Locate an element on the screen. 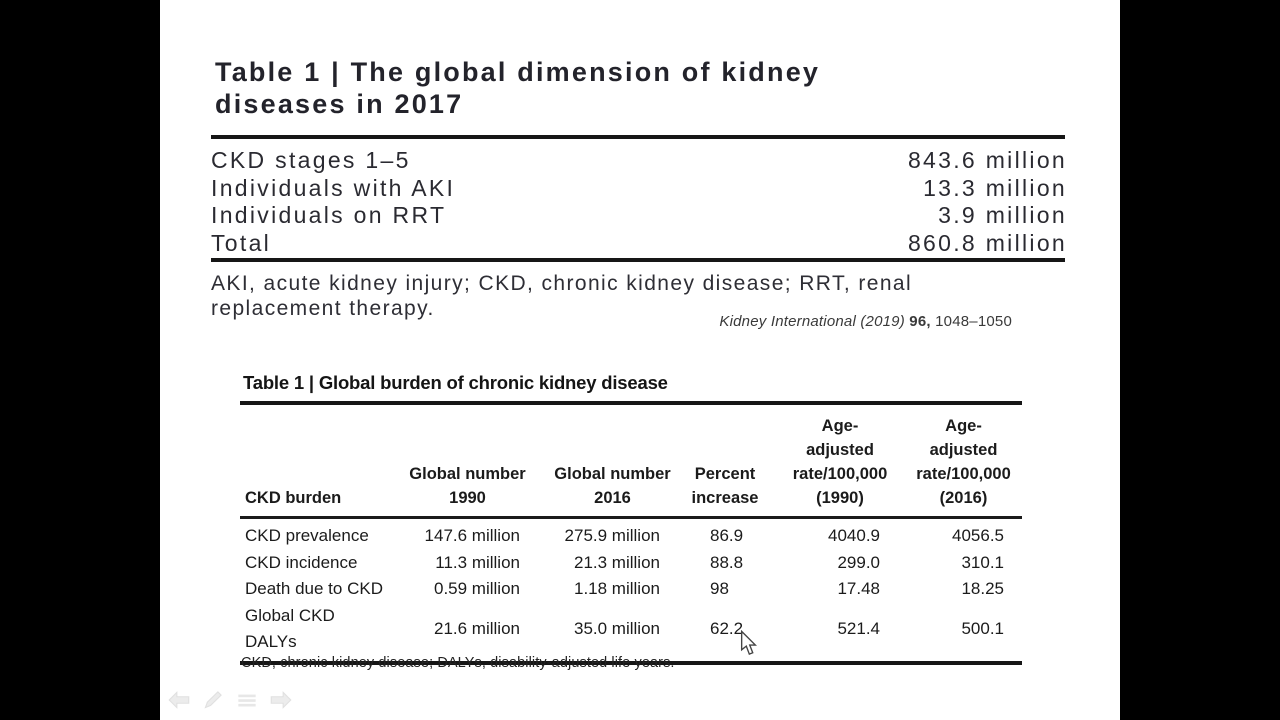  cell-global-1990: 11.3 million is located at coordinates (477, 562).